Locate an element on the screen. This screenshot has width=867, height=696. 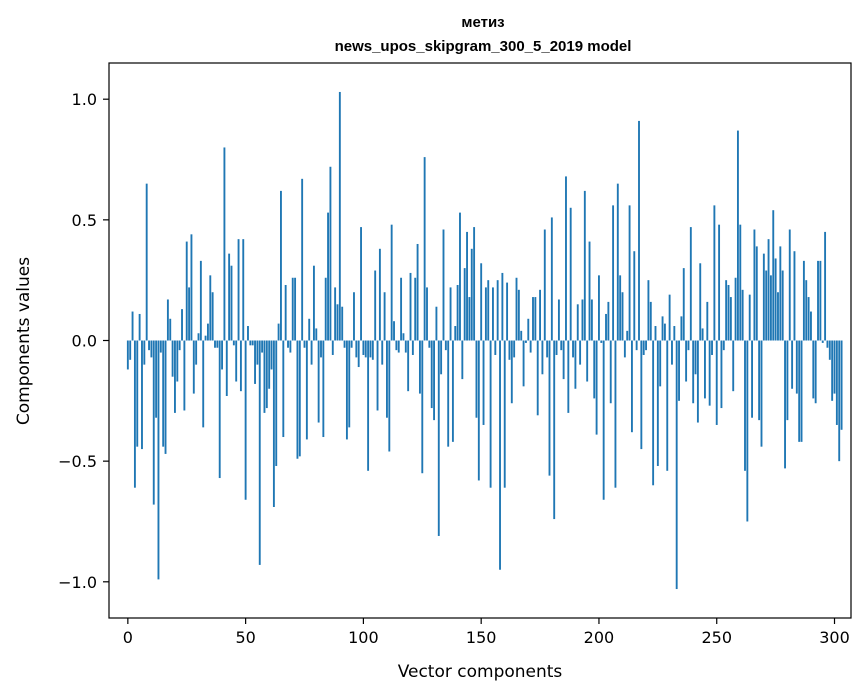
x-axis-label: Vector components is located at coordinates (480, 672).